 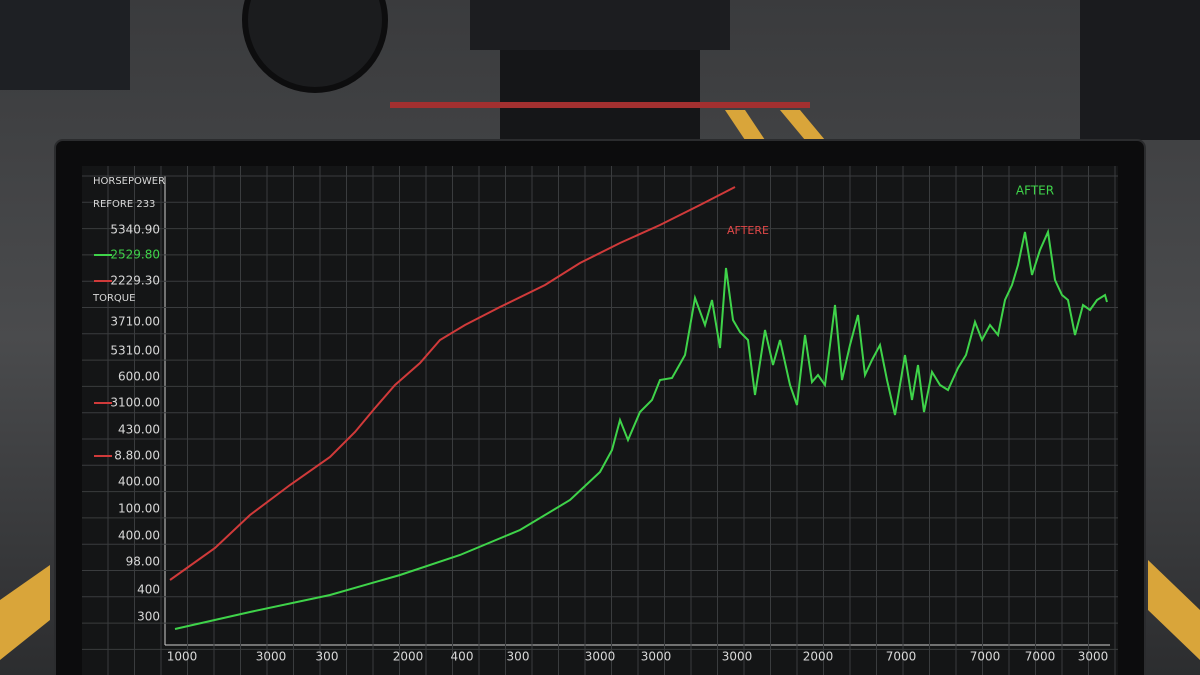 I want to click on y-label: HORSEPOWER, so click(x=129, y=181).